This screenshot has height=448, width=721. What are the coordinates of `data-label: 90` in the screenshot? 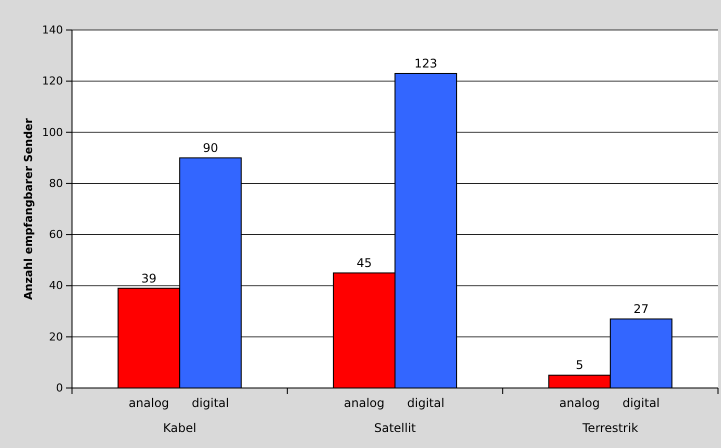 It's located at (210, 147).